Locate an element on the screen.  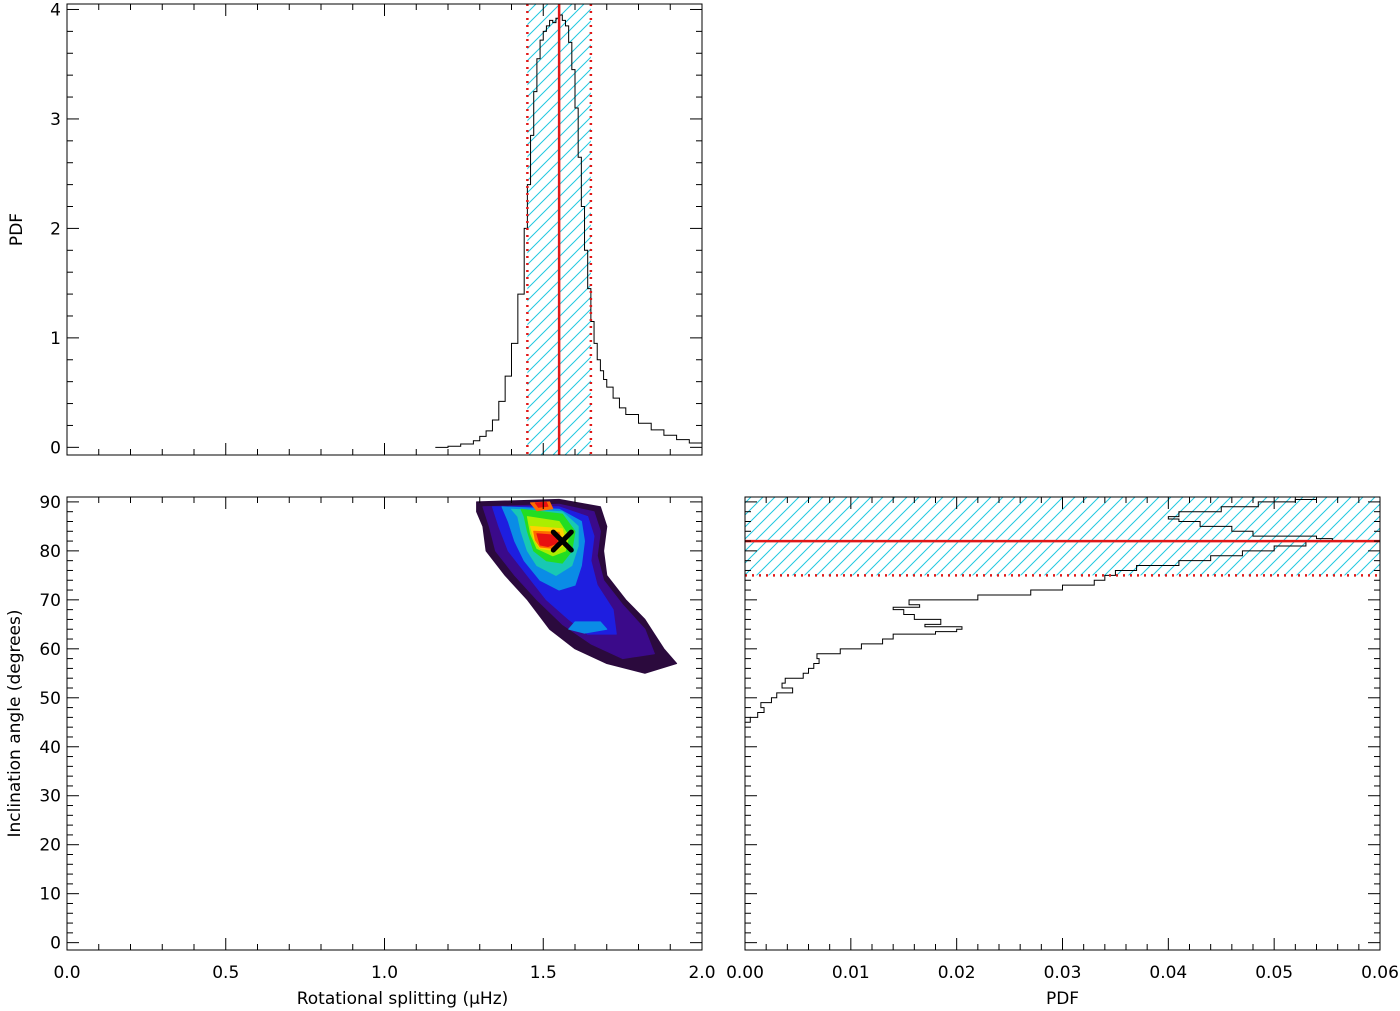
joint-ytick-label: 40 is located at coordinates (50, 748).